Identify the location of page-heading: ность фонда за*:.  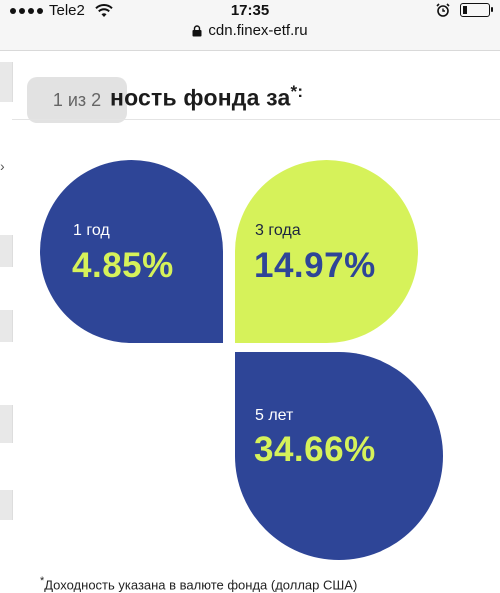
(206, 97).